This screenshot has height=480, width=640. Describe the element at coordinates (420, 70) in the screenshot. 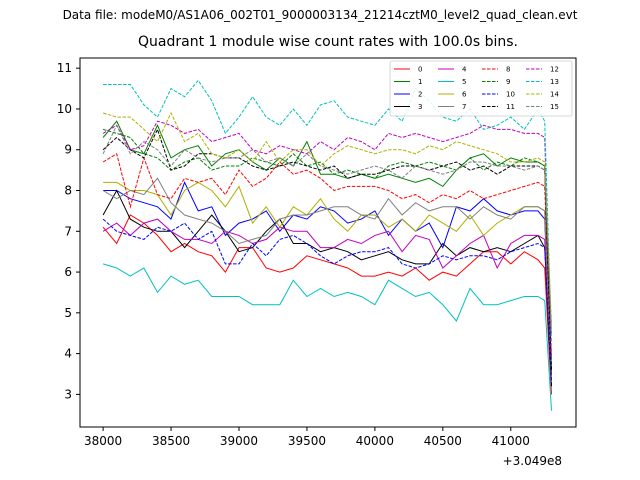

I see `legend-label-0: 0` at that location.